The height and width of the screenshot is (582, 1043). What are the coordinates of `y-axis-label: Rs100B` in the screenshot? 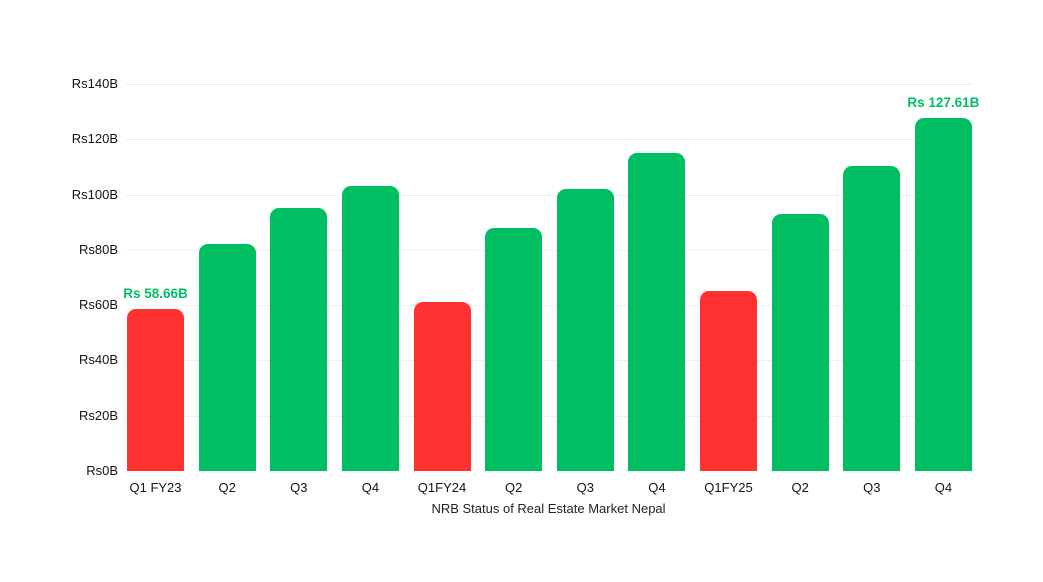 It's located at (94, 194).